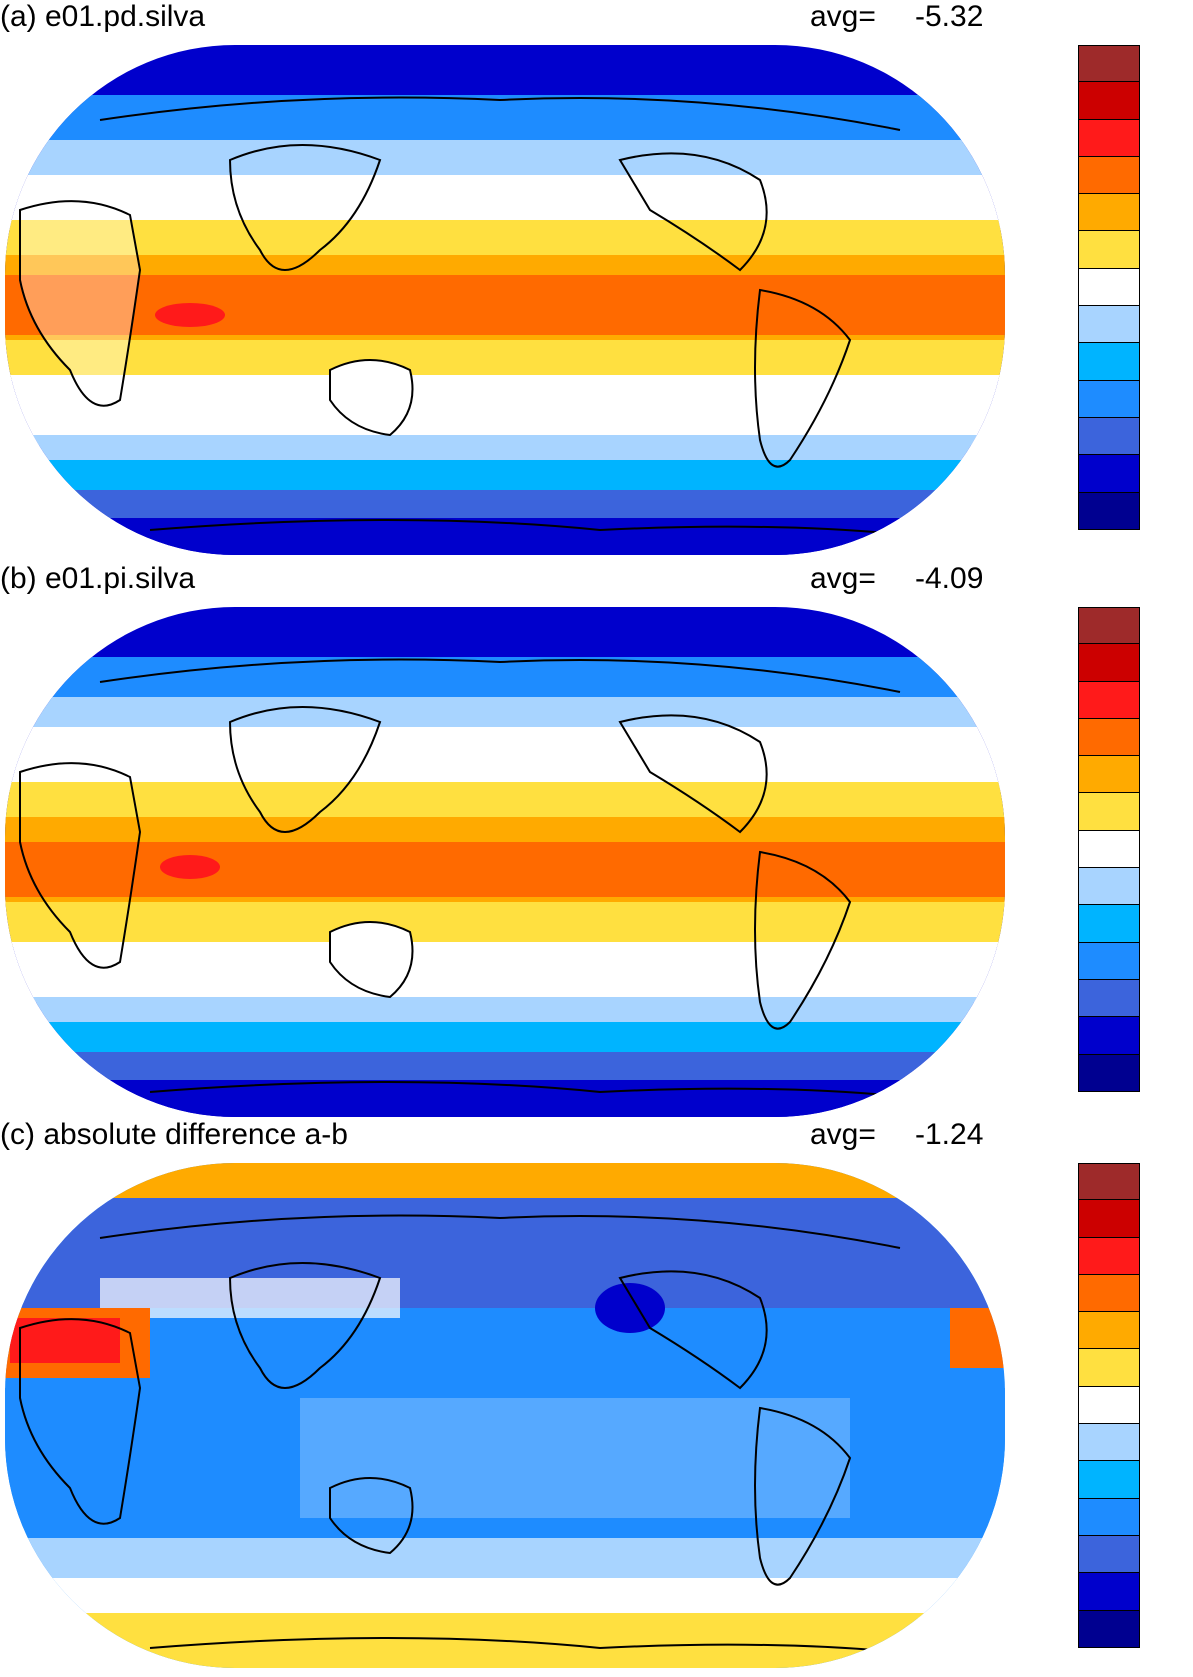 The height and width of the screenshot is (1677, 1193). Describe the element at coordinates (1172, 1573) in the screenshot. I see `colorbar-tick-label: -5` at that location.